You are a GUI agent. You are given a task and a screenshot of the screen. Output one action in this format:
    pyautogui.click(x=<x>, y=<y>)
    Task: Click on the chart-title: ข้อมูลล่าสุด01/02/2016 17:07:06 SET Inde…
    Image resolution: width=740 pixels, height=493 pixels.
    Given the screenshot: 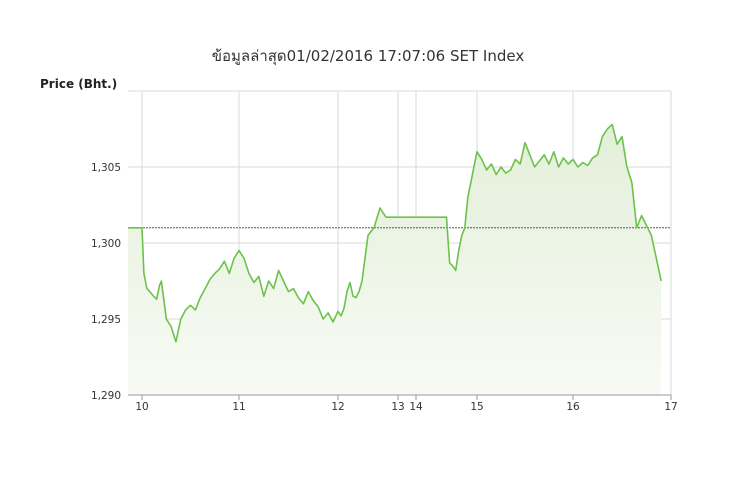 What is the action you would take?
    pyautogui.click(x=368, y=56)
    